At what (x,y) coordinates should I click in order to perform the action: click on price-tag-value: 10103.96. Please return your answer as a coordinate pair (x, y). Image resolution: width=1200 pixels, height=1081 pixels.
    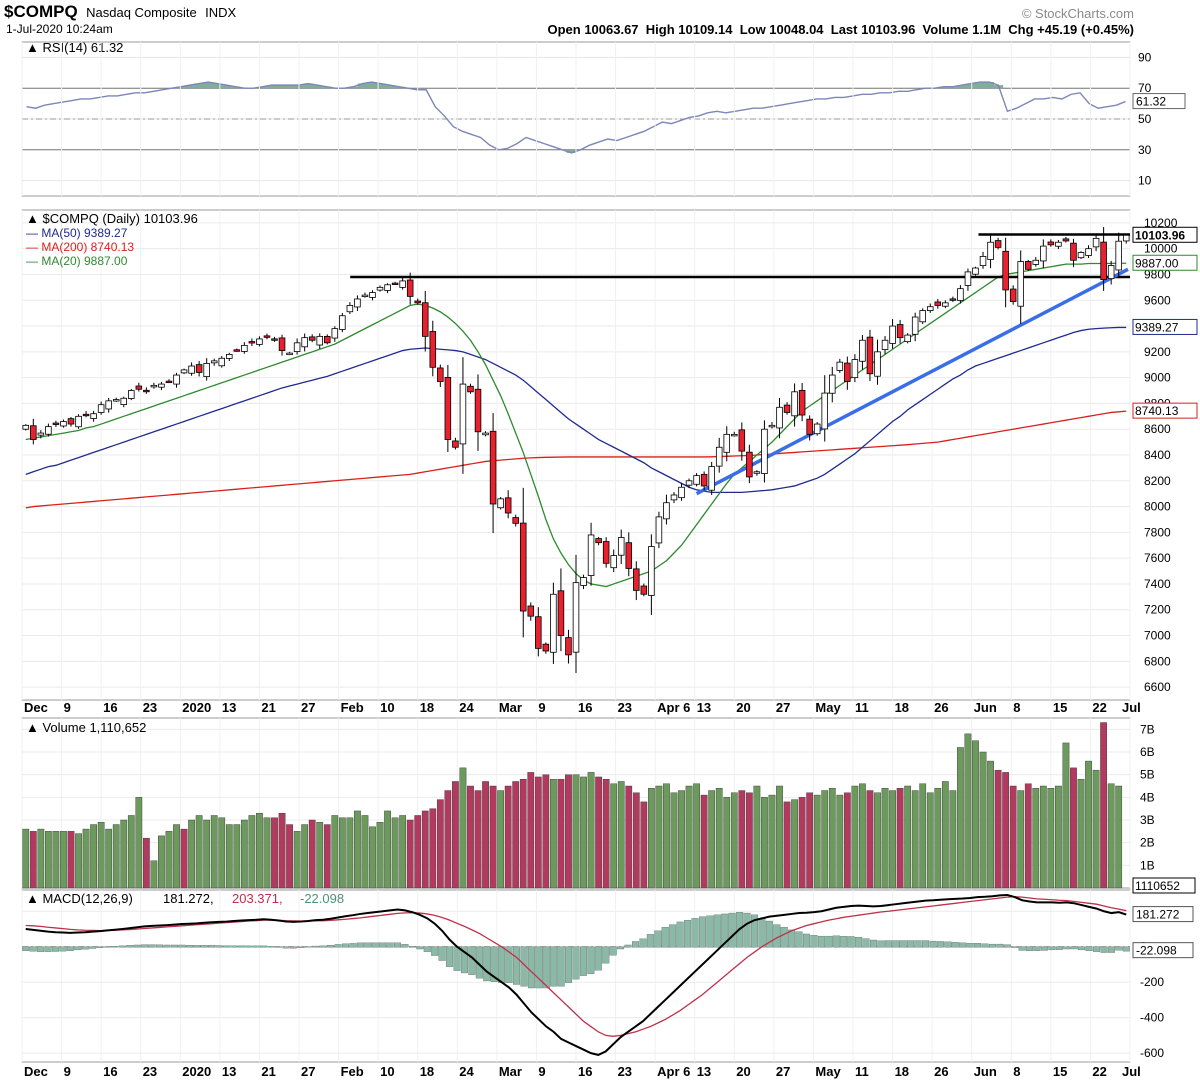
    Looking at the image, I should click on (1160, 235).